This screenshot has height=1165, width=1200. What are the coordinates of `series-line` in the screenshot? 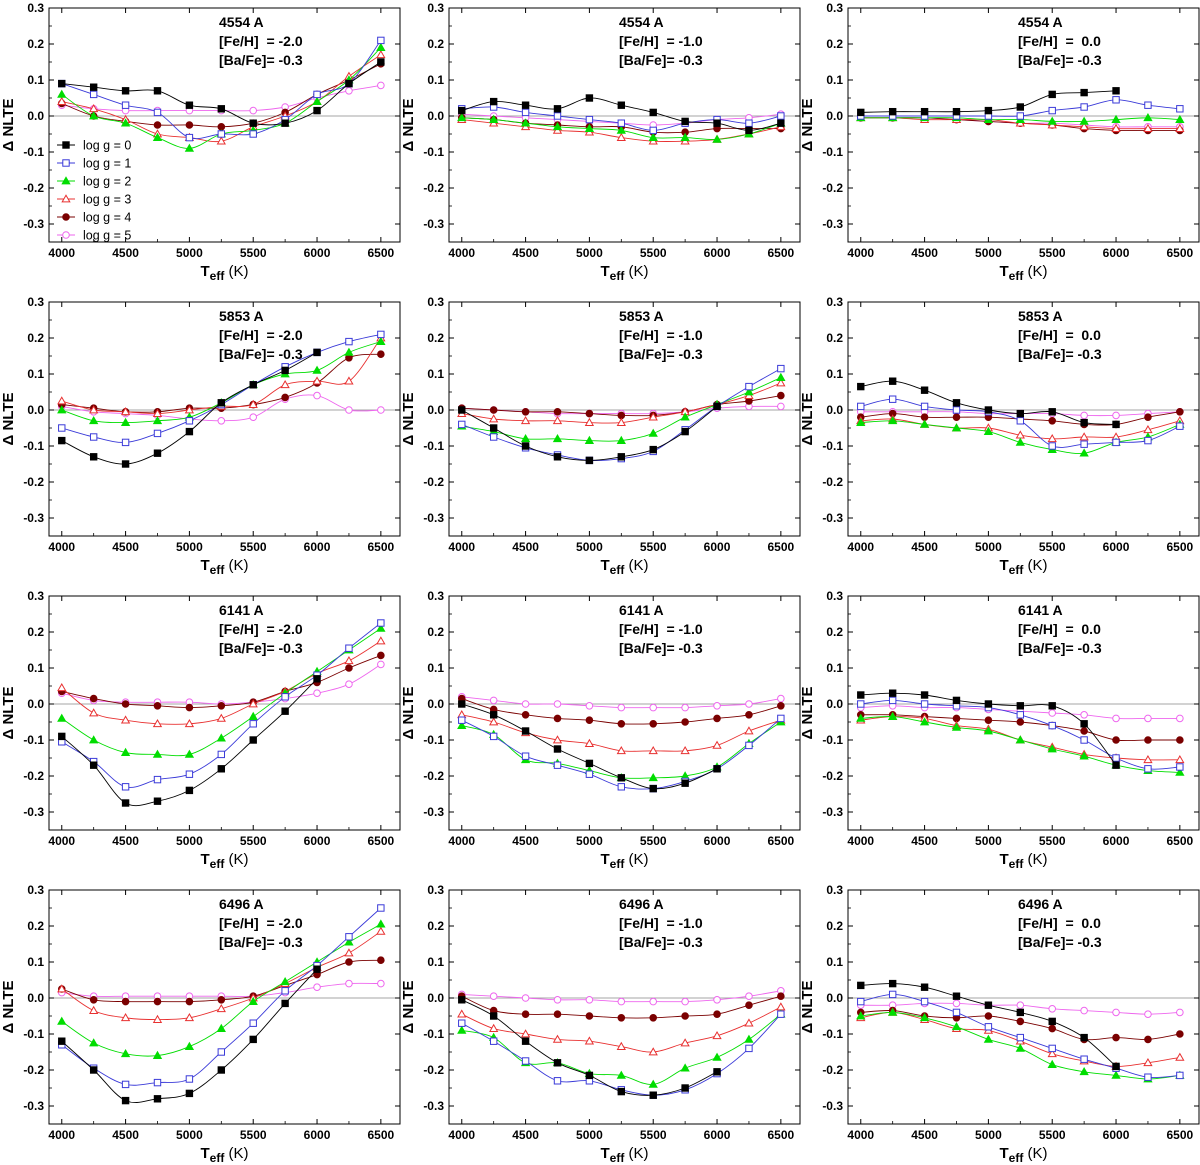 It's located at (221, 681).